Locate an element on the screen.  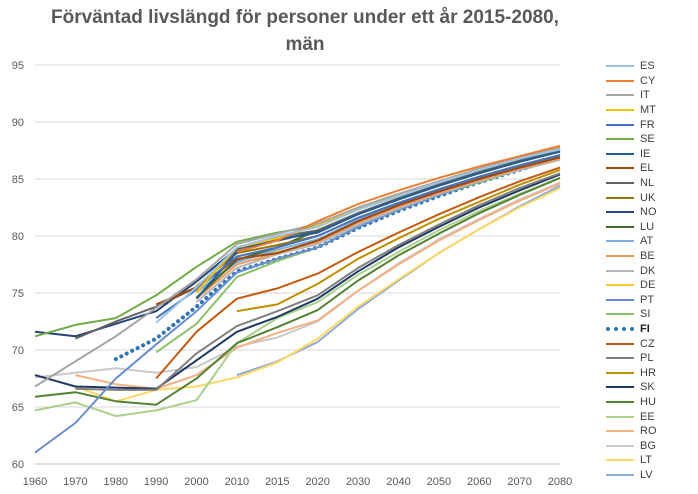
legend-item-ro: RO is located at coordinates (651, 431).